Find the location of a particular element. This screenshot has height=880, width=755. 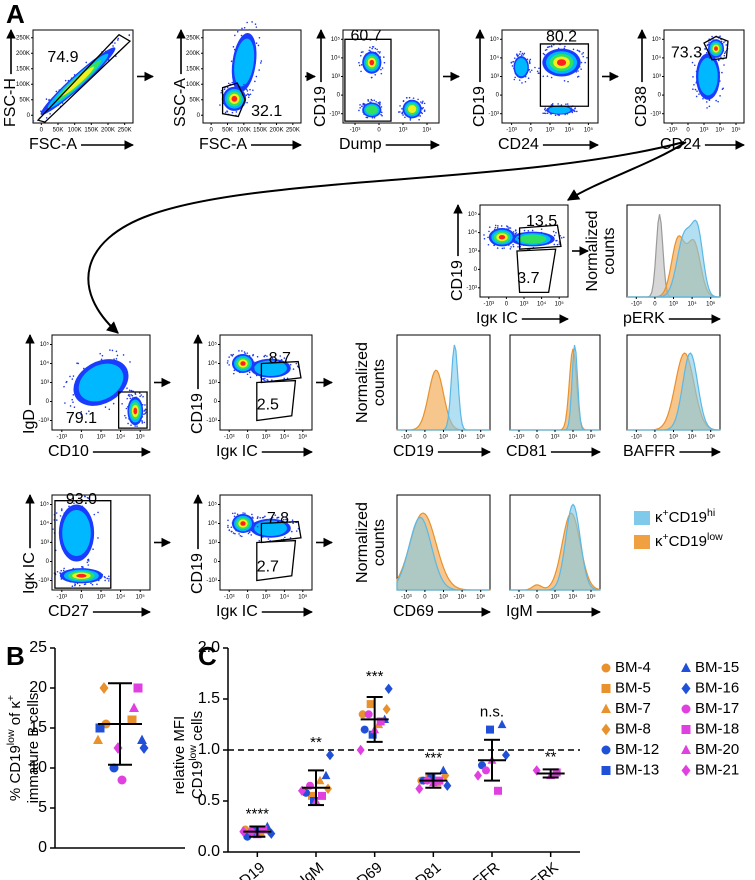

gate-percent: 7.8 is located at coordinates (278, 518).